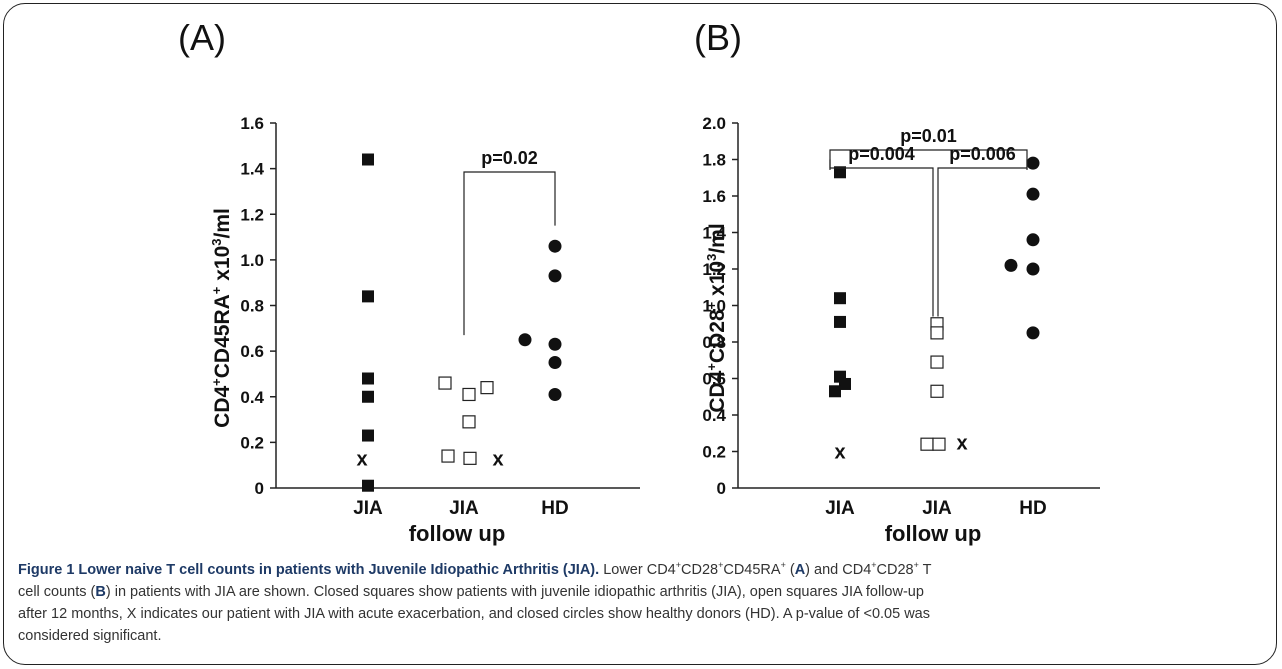 Image resolution: width=1282 pixels, height=669 pixels. I want to click on x-axis-label-b: follow up, so click(933, 533).